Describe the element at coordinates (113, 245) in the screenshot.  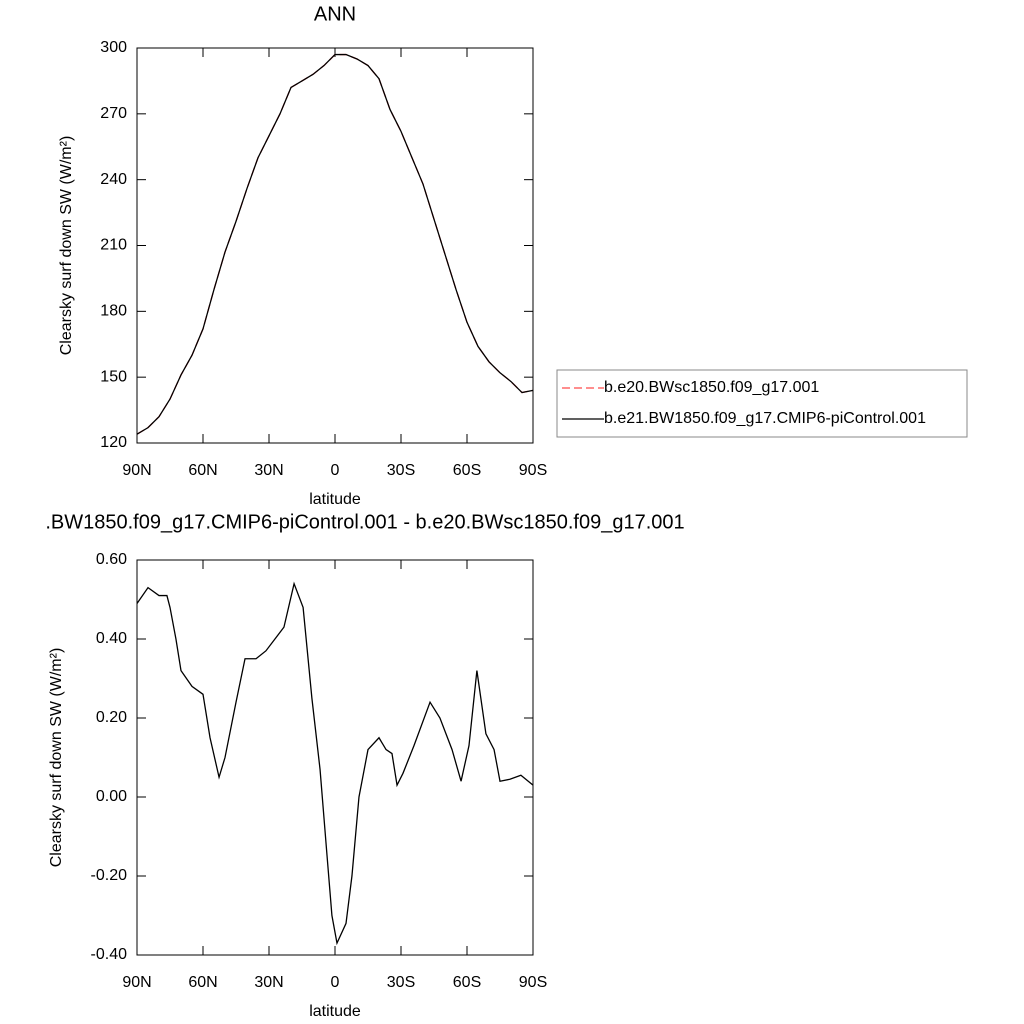
I see `y-tick-label: 210` at that location.